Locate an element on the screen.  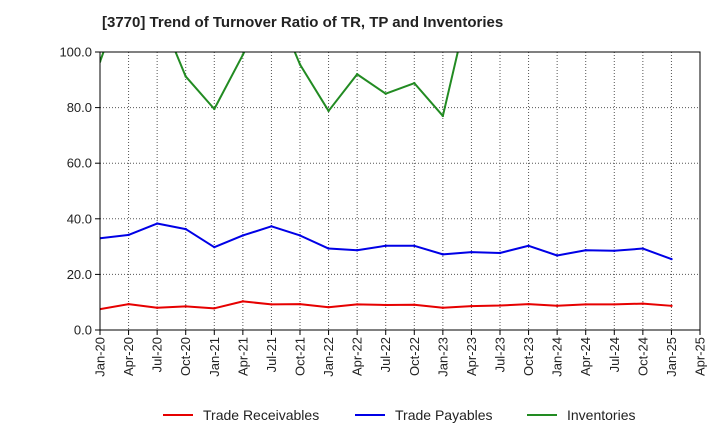
y-tick-label: 0.0 is located at coordinates (83, 330).